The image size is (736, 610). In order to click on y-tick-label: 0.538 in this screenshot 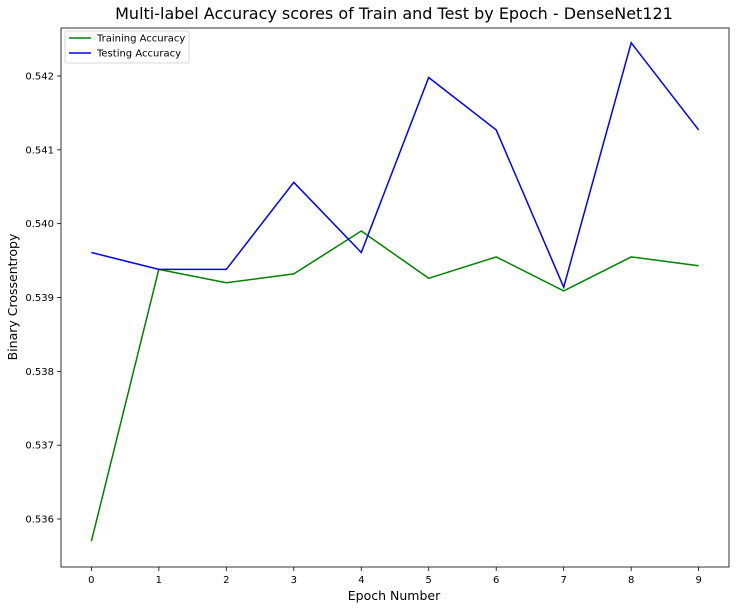, I will do `click(39, 372)`.